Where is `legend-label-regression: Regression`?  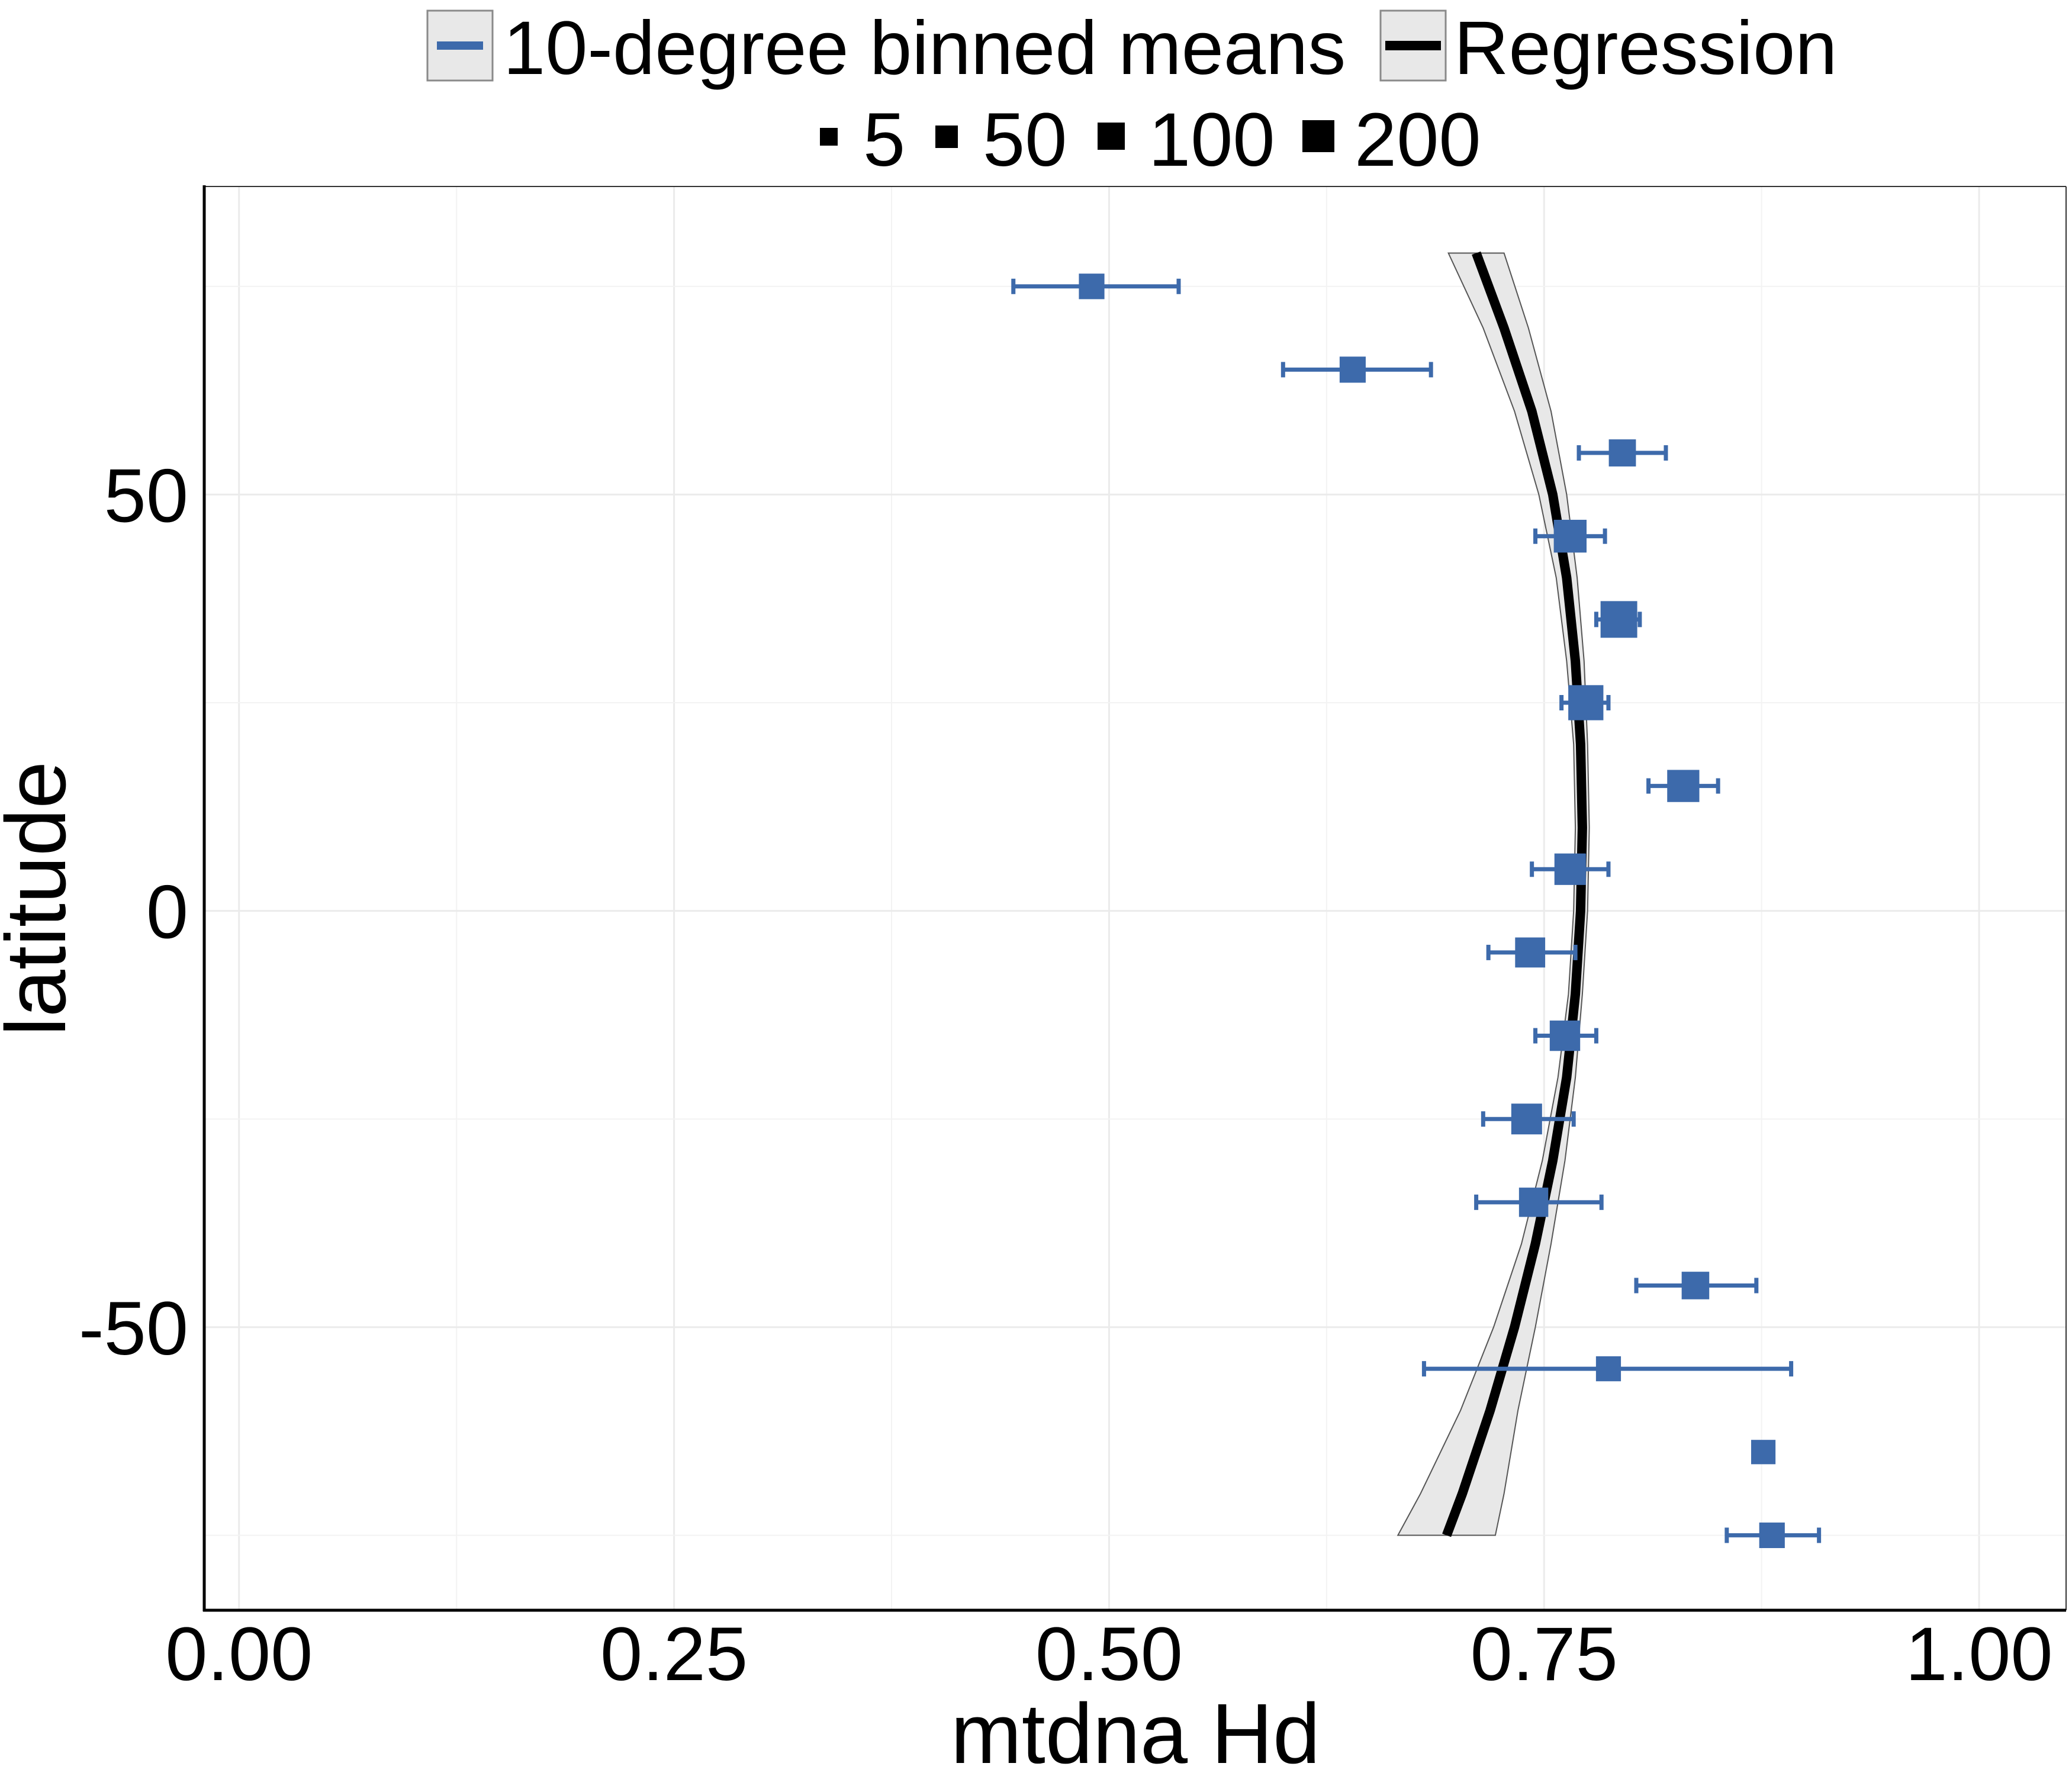
legend-label-regression: Regression is located at coordinates (1645, 48).